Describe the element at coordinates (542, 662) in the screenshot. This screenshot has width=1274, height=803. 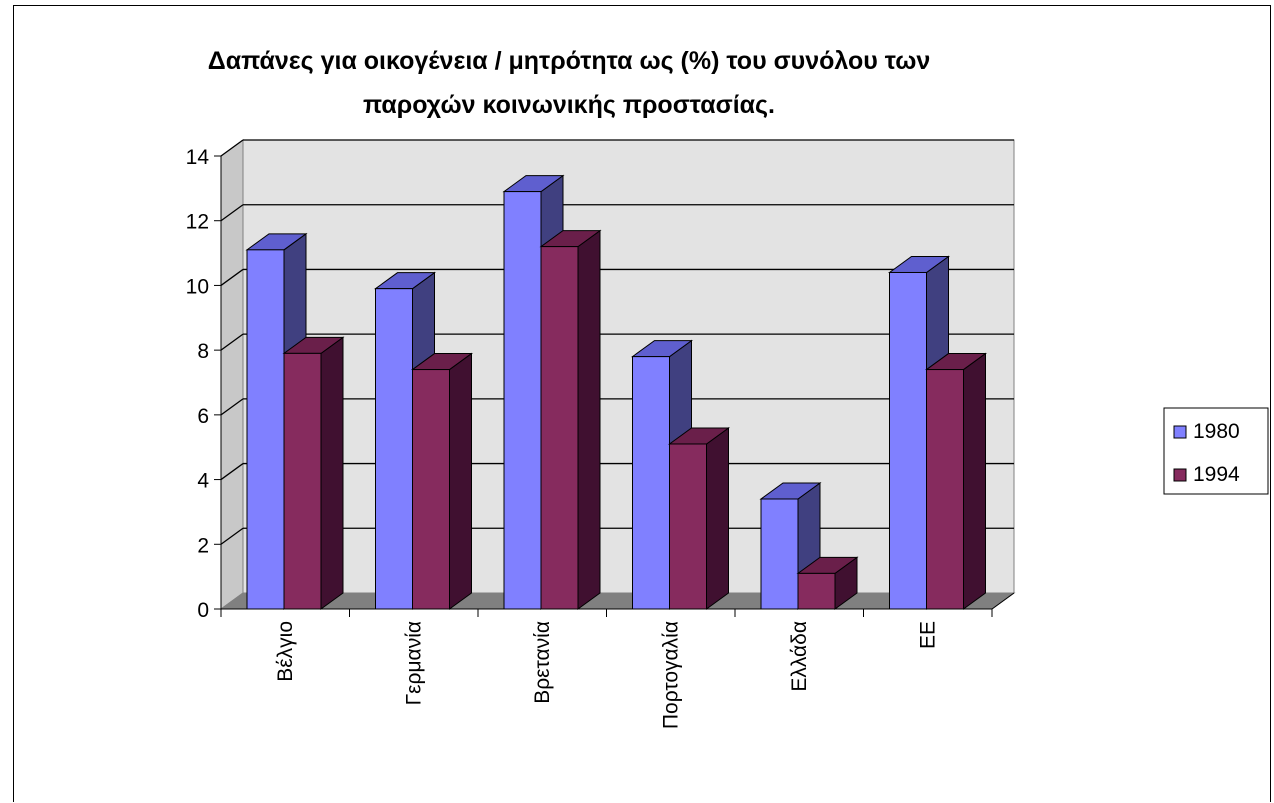
I see `x-tick-label-2: Βρετανία` at that location.